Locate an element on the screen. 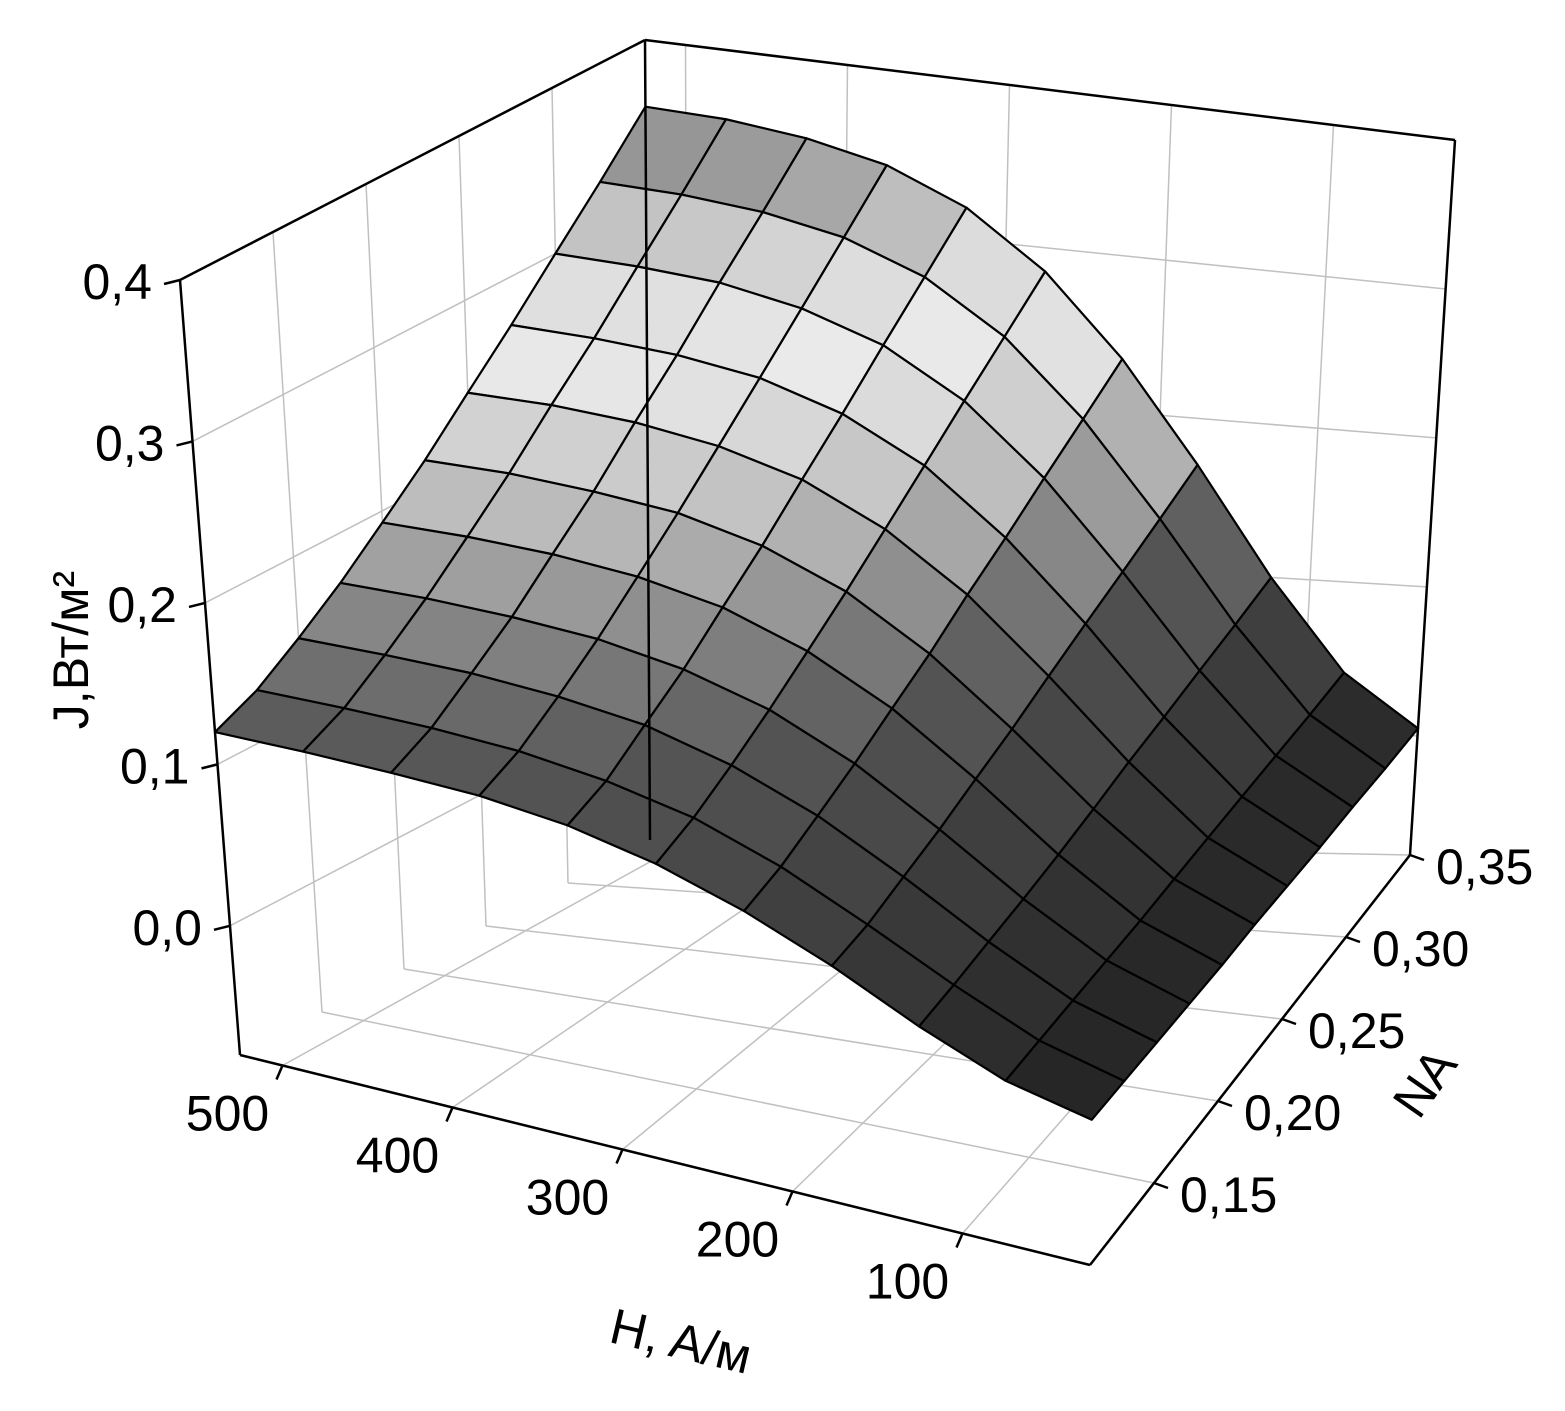 The image size is (1565, 1411). z-tick-label: 0,4 is located at coordinates (117, 282).